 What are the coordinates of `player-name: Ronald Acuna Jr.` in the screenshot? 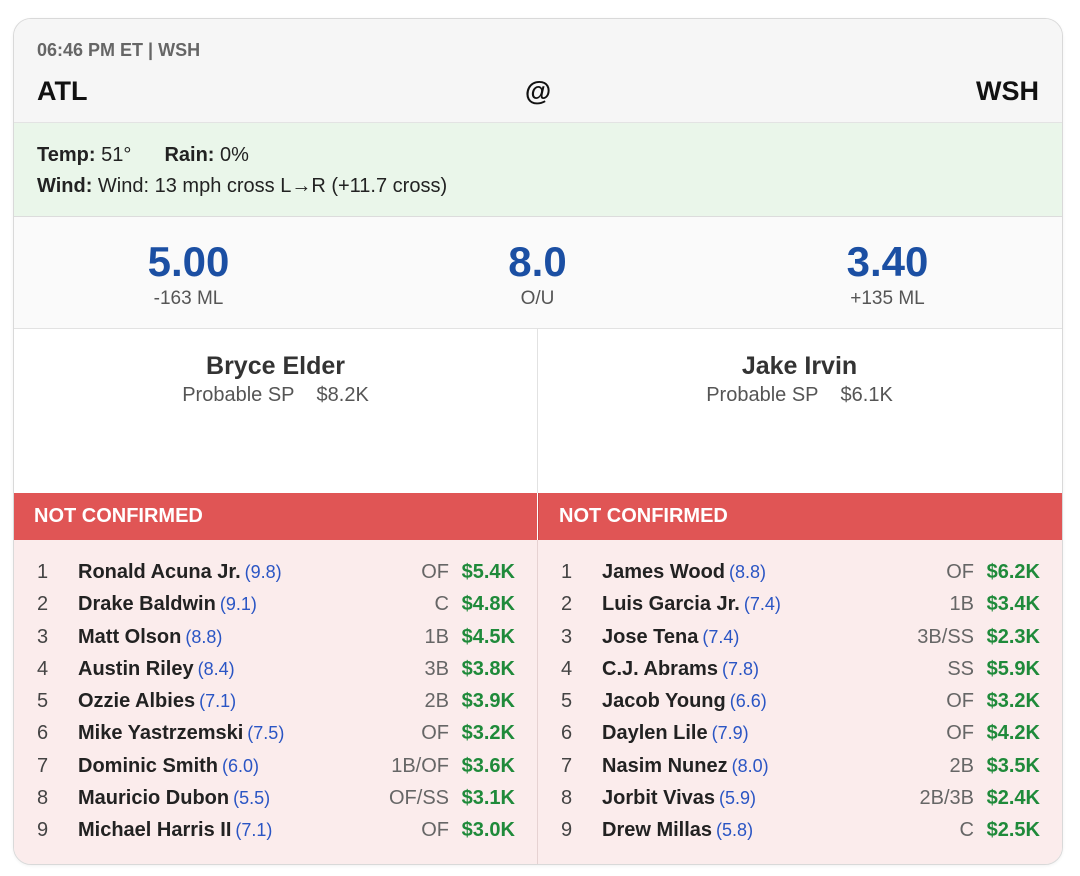 It's located at (159, 572).